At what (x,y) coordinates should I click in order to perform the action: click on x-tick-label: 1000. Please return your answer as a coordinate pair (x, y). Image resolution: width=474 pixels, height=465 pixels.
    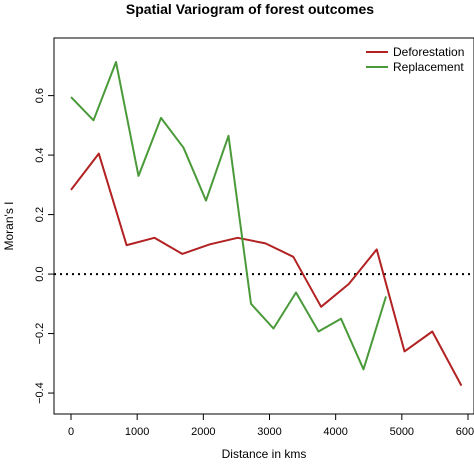
    Looking at the image, I should click on (137, 432).